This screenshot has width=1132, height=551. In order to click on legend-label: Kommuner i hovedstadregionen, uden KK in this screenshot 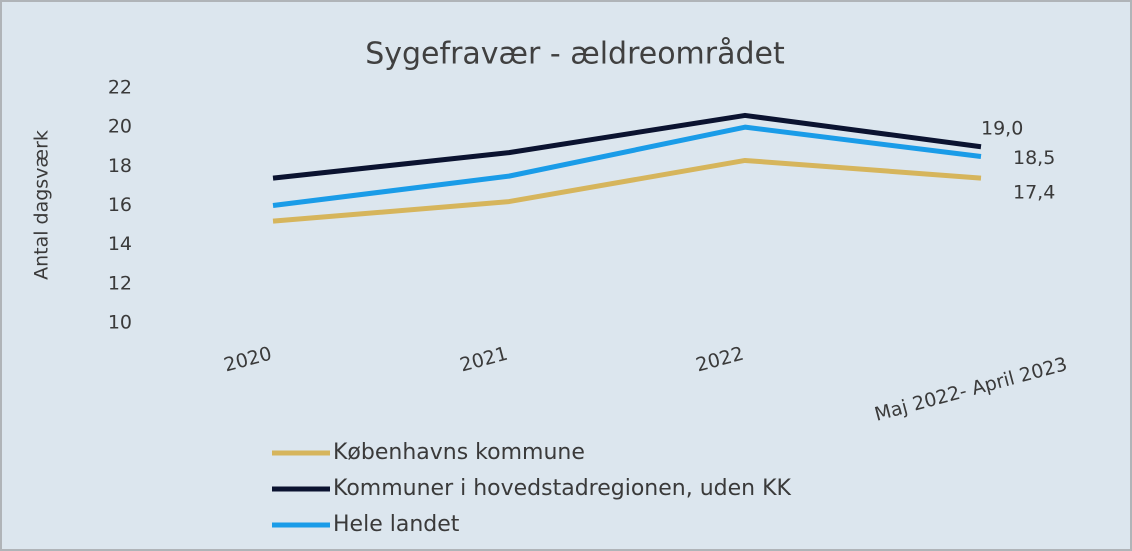, I will do `click(562, 488)`.